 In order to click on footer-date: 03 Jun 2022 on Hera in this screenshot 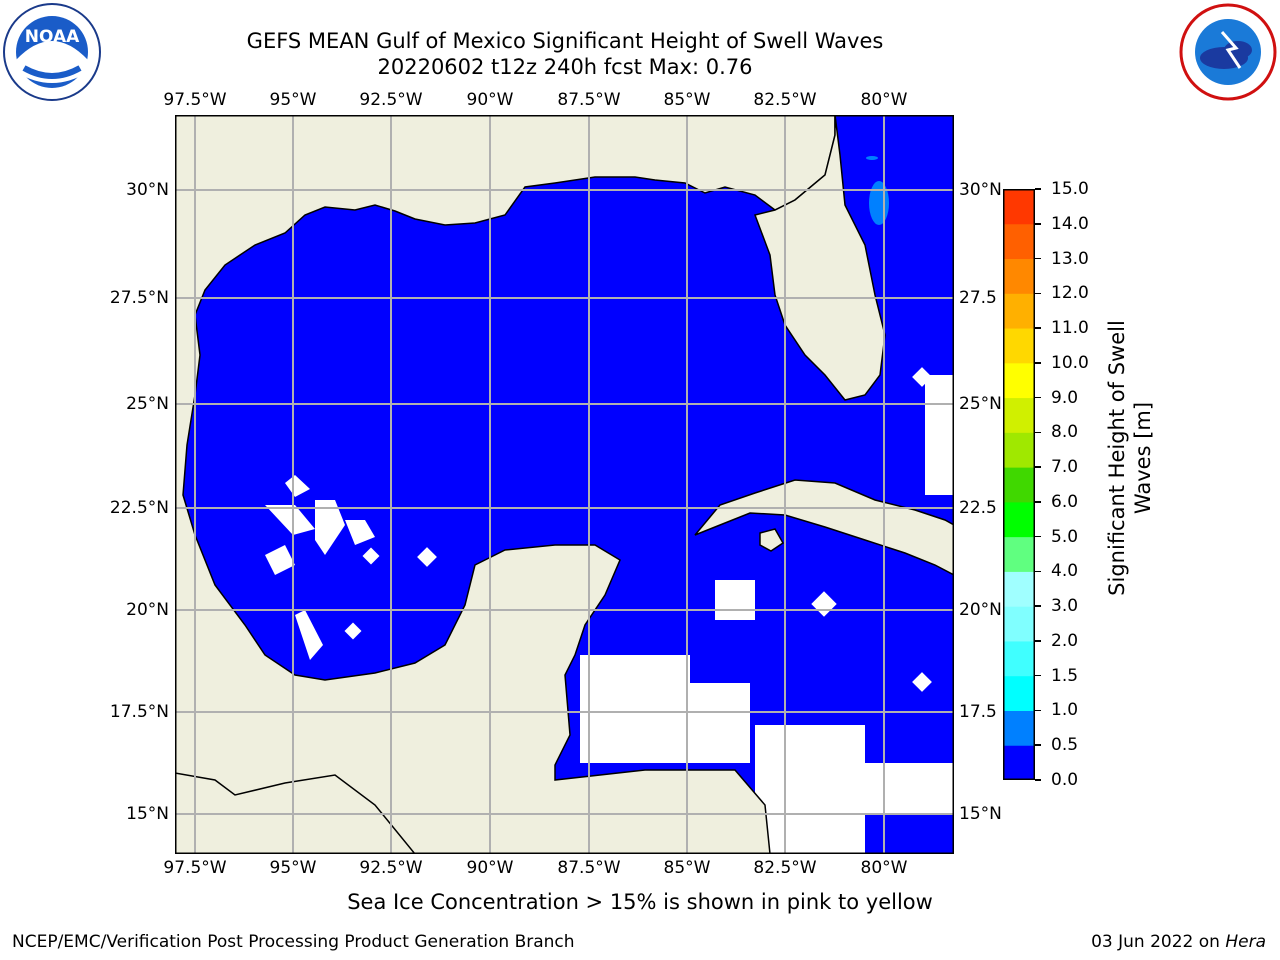, I will do `click(1178, 942)`.